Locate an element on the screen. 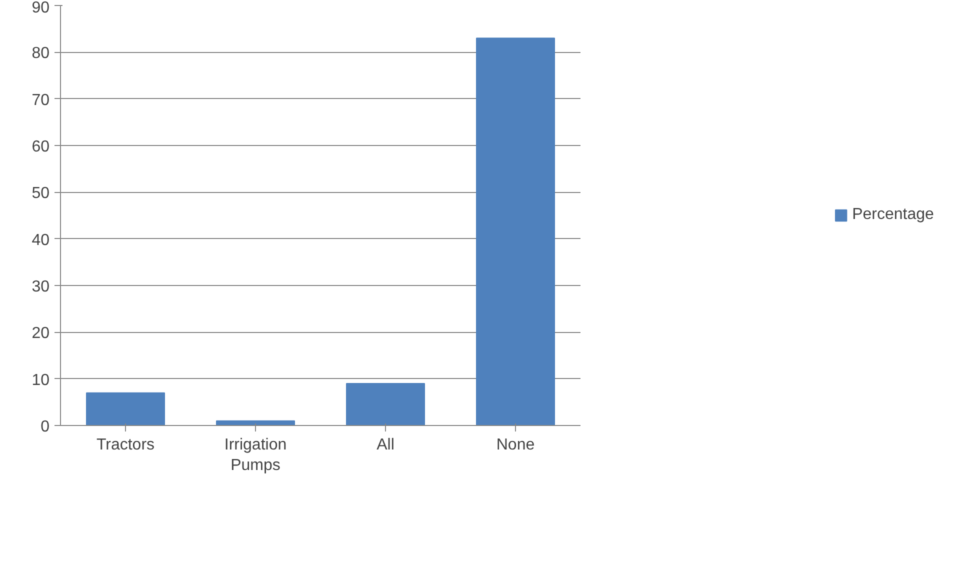 The image size is (955, 579). y-tick-label: 80 is located at coordinates (41, 53).